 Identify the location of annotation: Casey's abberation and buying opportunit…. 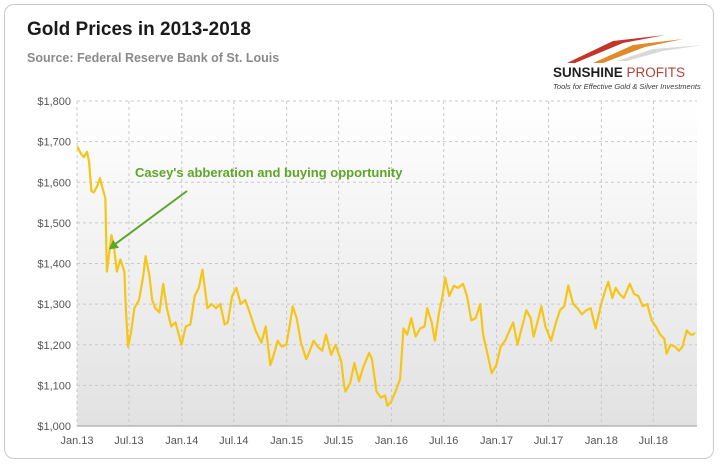
(255, 207).